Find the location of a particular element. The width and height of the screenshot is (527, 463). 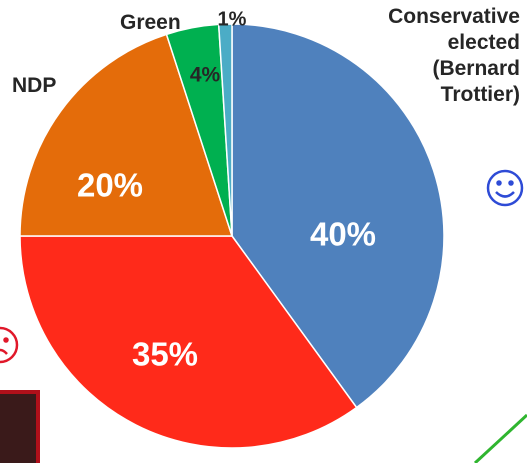

smiley-sad is located at coordinates (9, 345).